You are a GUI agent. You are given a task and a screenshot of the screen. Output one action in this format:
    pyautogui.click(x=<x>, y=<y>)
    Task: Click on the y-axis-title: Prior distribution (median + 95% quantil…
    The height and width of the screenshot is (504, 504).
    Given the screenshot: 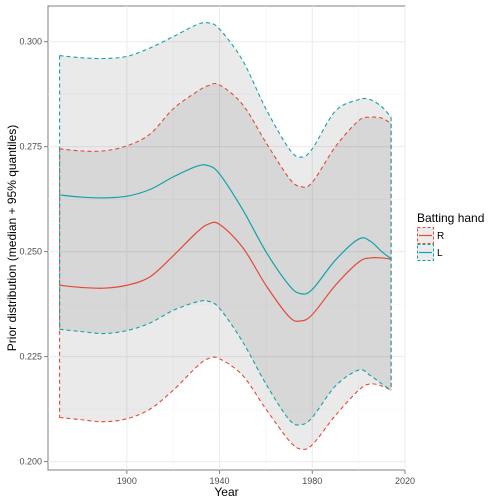 What is the action you would take?
    pyautogui.click(x=12, y=238)
    